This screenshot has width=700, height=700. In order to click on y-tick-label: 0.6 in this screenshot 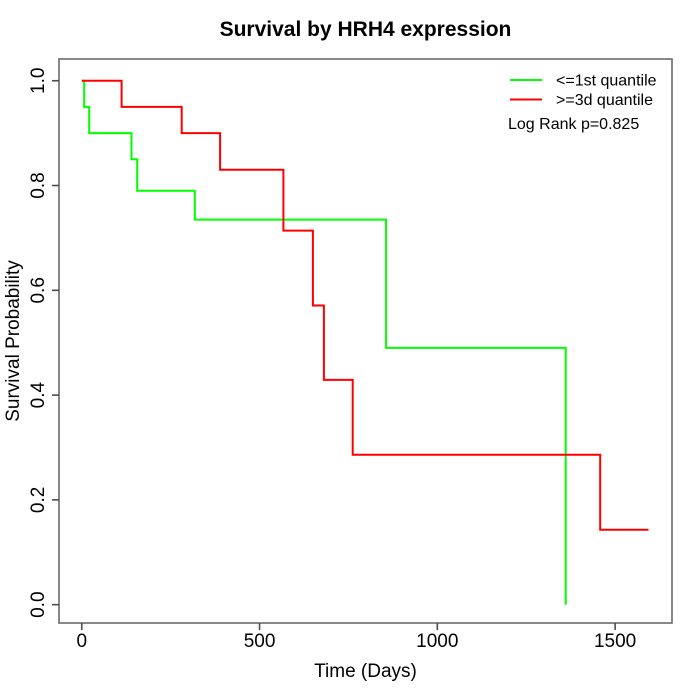, I will do `click(38, 290)`.